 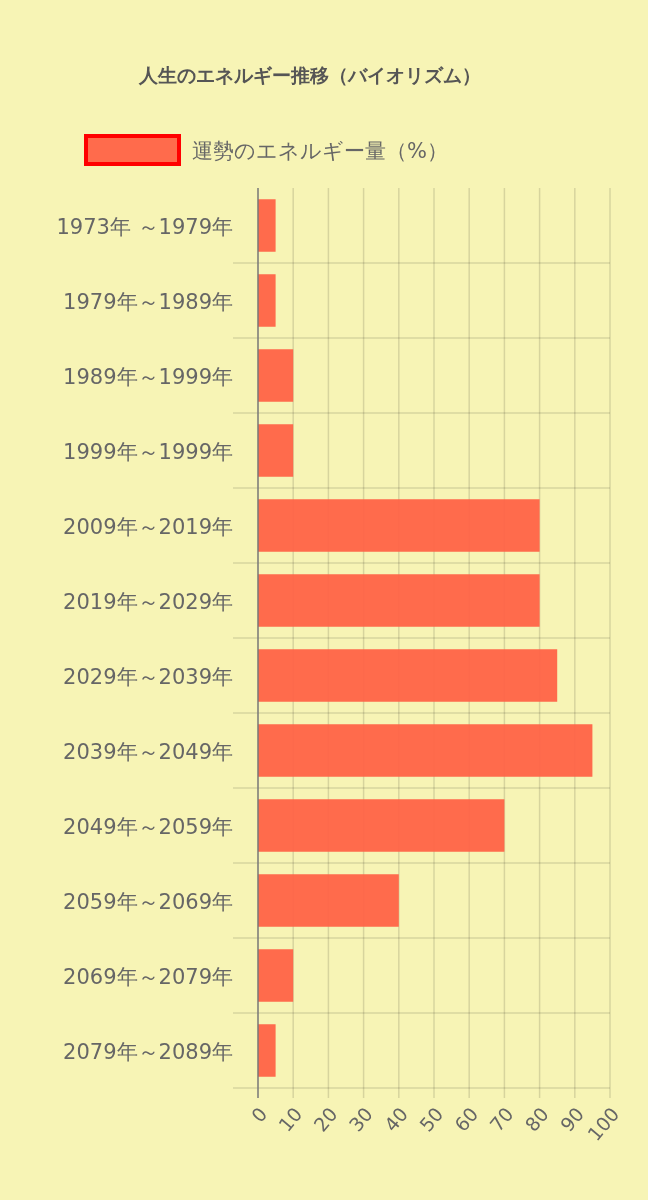 I want to click on x-tick-label: 40, so click(x=396, y=1119).